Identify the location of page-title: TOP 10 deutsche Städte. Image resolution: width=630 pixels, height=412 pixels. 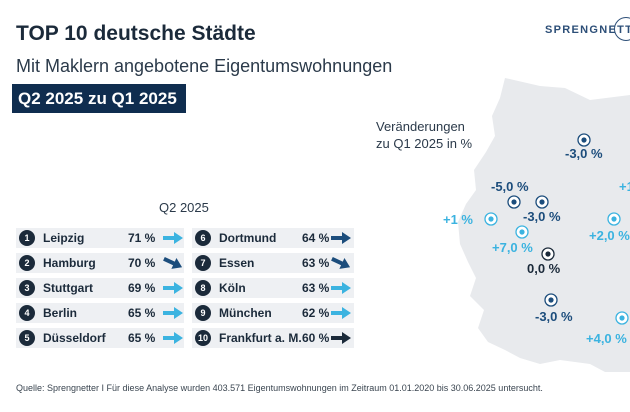
(136, 33).